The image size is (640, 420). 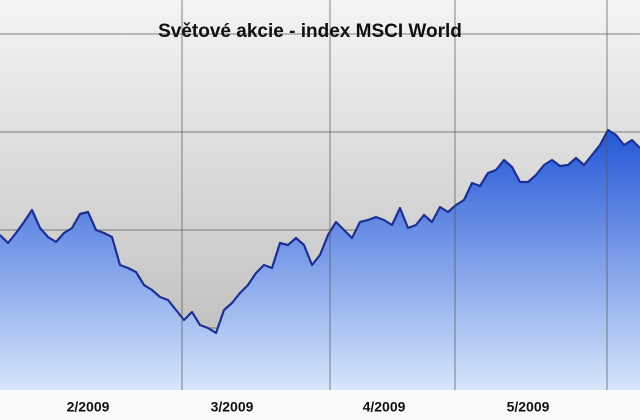 What do you see at coordinates (310, 31) in the screenshot?
I see `chart-title: Světové akcie - index MSCI World` at bounding box center [310, 31].